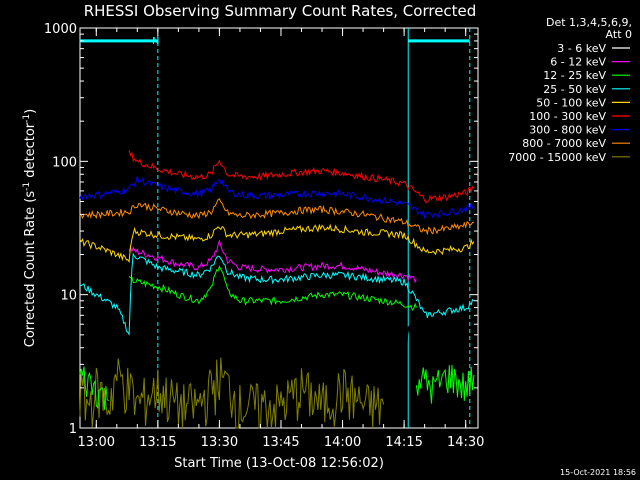  What do you see at coordinates (567, 130) in the screenshot?
I see `legend-label-6: 300 - 800 keV` at bounding box center [567, 130].